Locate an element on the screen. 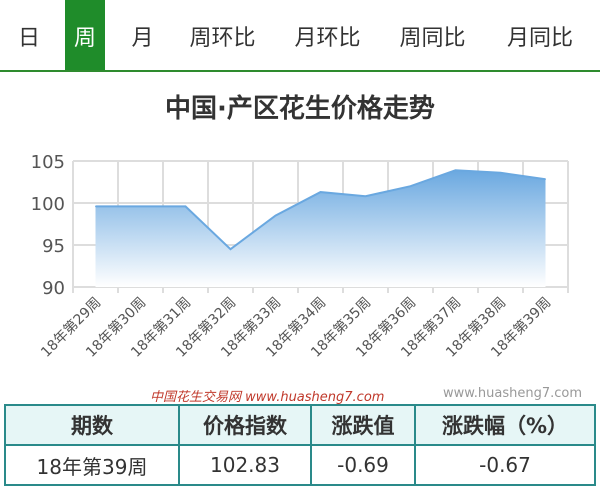 Image resolution: width=600 pixels, height=486 pixels. watermark-logo: 中国花生交易网 www.huasheng7.com is located at coordinates (267, 397).